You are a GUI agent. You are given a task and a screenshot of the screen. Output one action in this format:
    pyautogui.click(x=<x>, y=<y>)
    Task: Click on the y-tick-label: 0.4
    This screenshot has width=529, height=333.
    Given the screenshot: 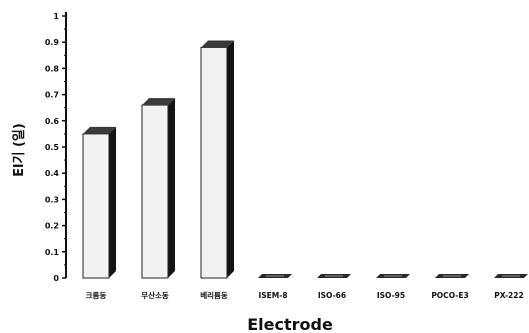 What is the action you would take?
    pyautogui.click(x=52, y=173)
    